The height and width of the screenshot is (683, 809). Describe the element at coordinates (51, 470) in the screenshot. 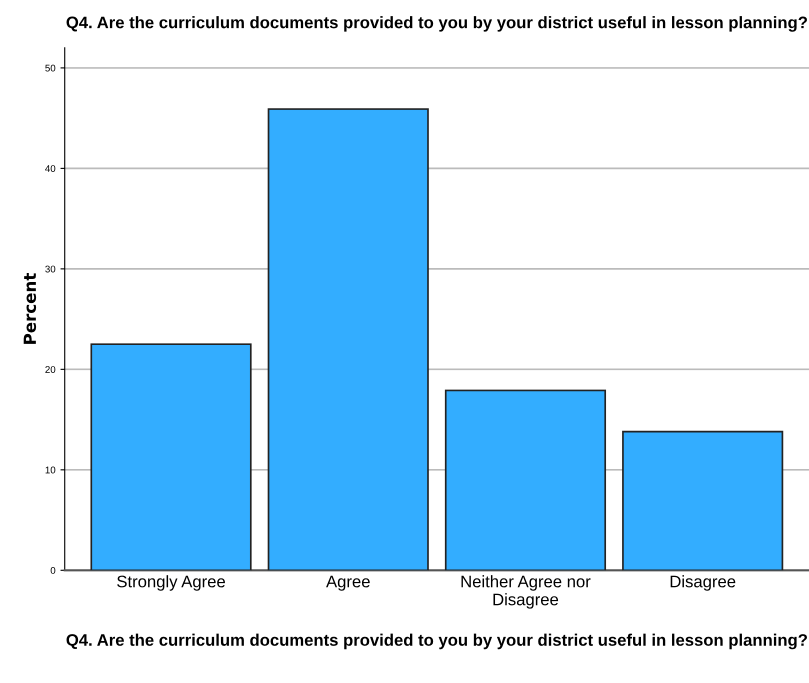

I see `y-tick-label: 10` at that location.